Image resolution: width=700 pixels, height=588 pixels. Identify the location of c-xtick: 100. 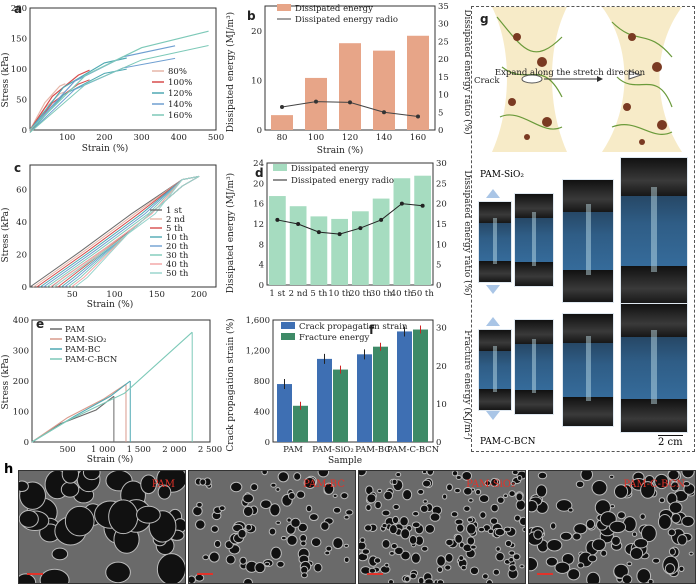
(114, 295).